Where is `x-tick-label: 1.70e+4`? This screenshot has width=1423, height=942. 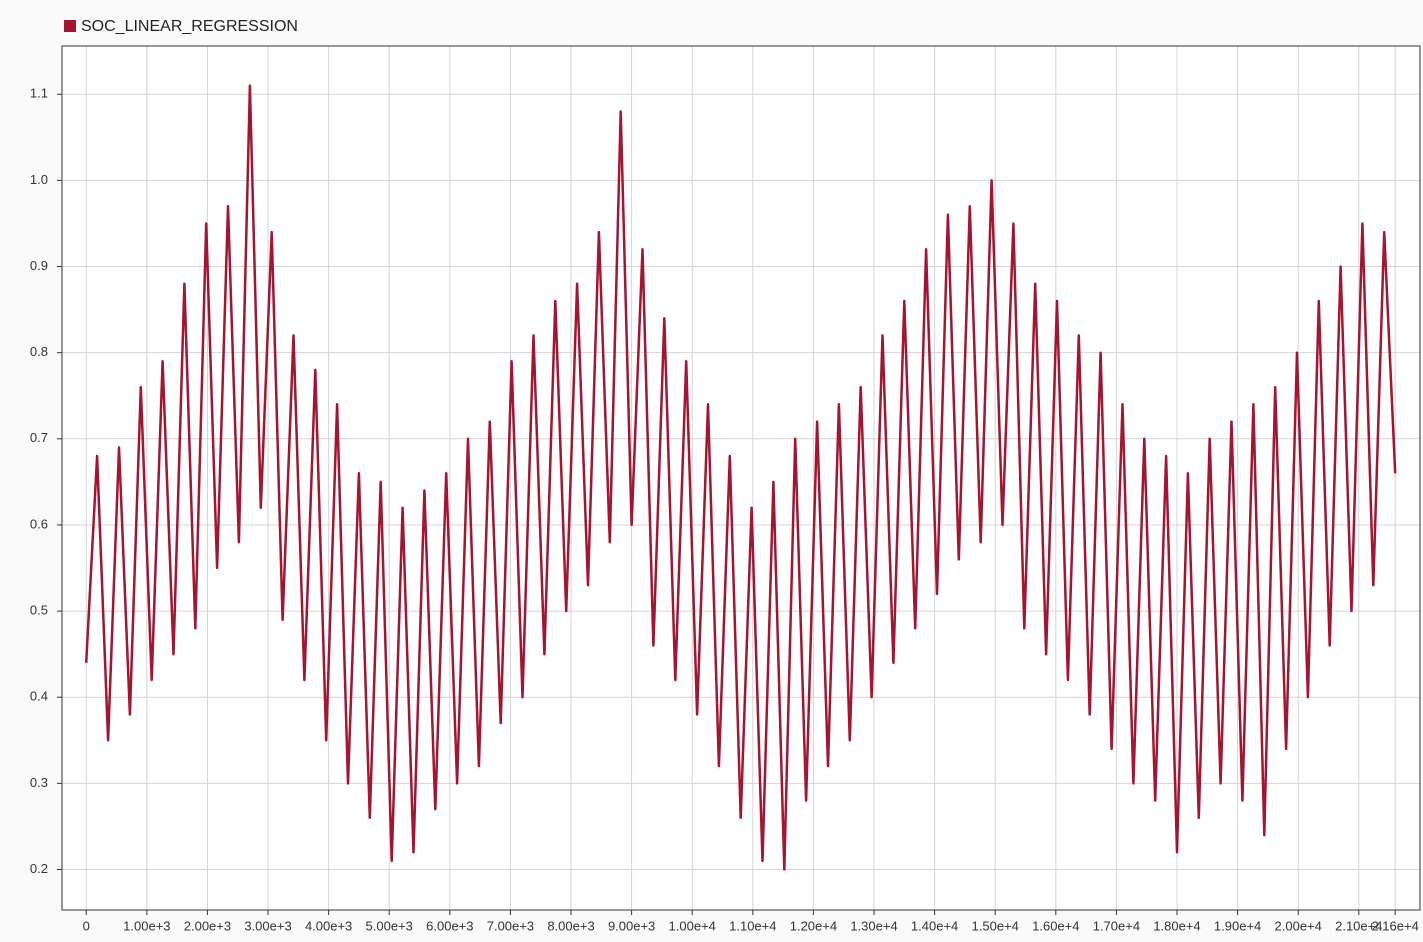
x-tick-label: 1.70e+4 is located at coordinates (1116, 925).